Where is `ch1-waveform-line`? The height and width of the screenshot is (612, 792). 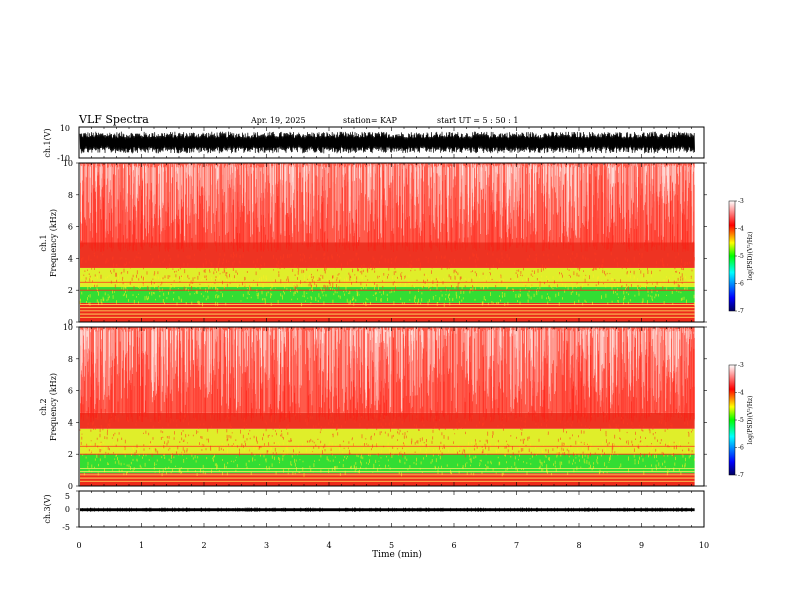 ch1-waveform-line is located at coordinates (387, 142).